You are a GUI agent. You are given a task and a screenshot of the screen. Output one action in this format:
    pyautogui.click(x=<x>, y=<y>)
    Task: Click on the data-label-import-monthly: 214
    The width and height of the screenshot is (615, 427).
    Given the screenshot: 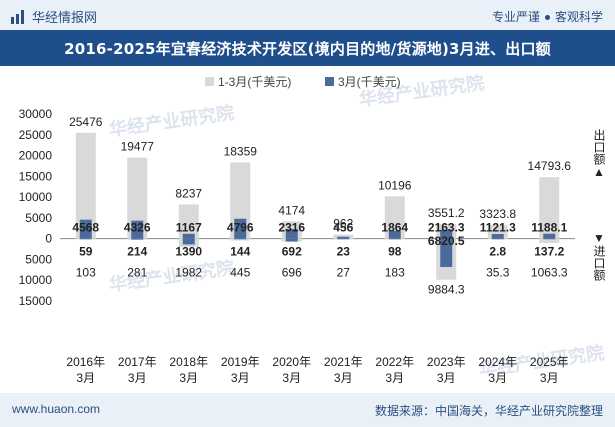 What is the action you would take?
    pyautogui.click(x=137, y=252)
    